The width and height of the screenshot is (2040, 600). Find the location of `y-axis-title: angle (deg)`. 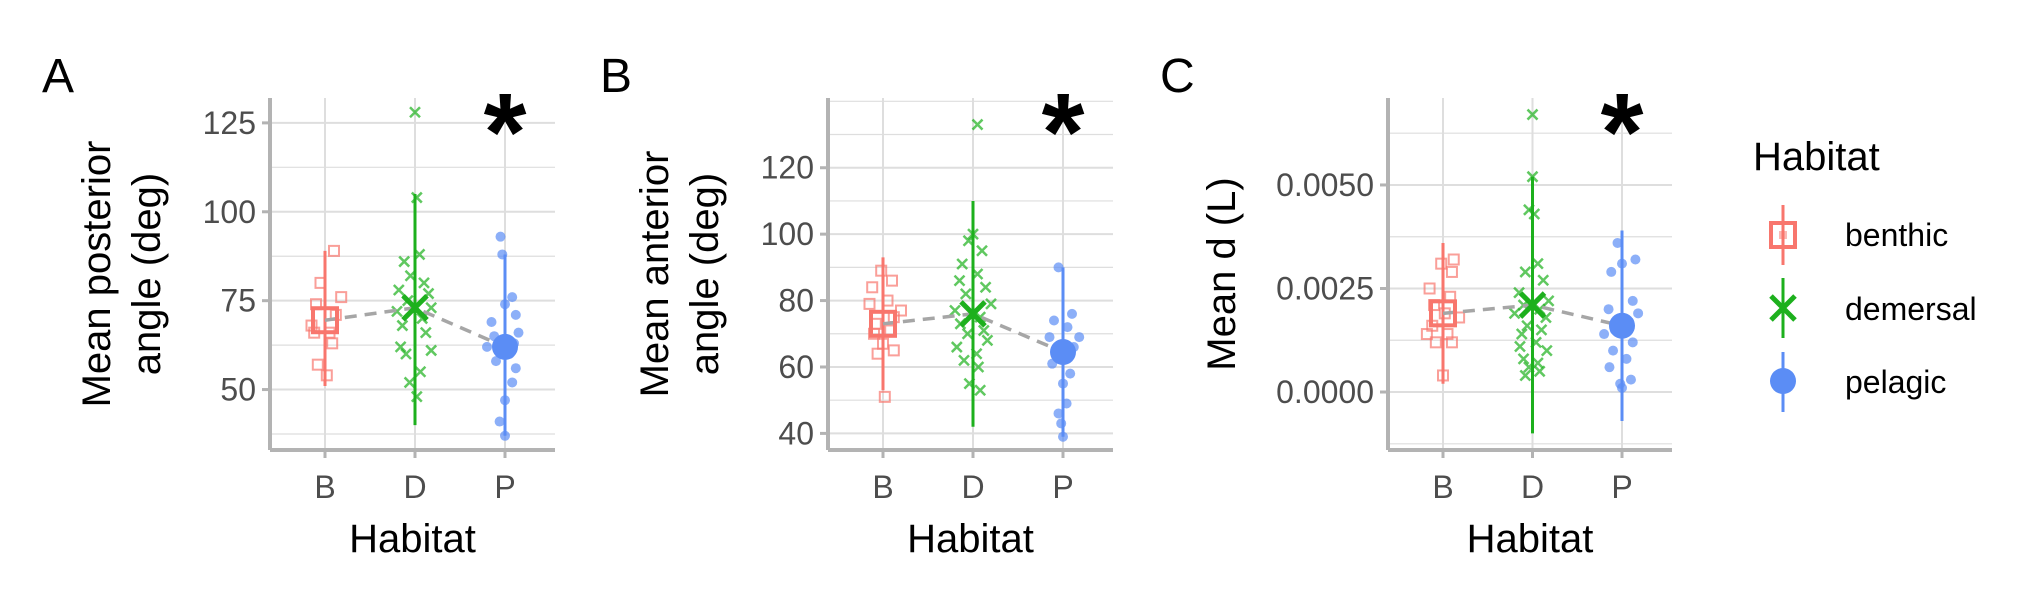

y-axis-title: angle (deg) is located at coordinates (147, 274).